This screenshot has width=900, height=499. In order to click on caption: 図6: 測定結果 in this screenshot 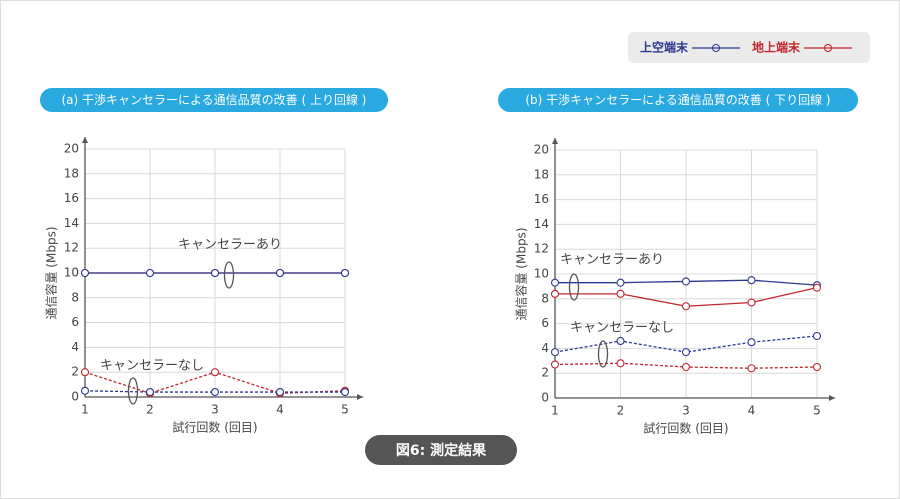, I will do `click(441, 450)`.